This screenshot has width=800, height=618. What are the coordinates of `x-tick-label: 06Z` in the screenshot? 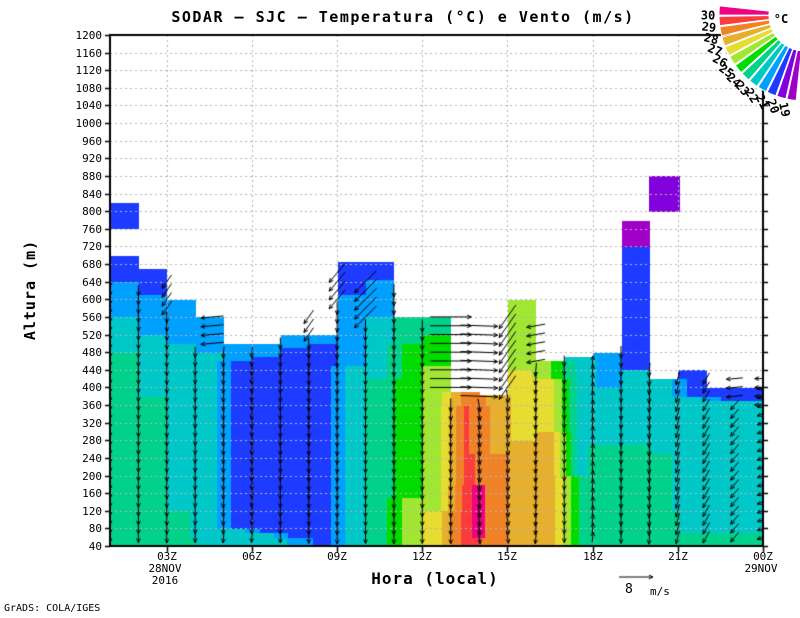 It's located at (252, 556).